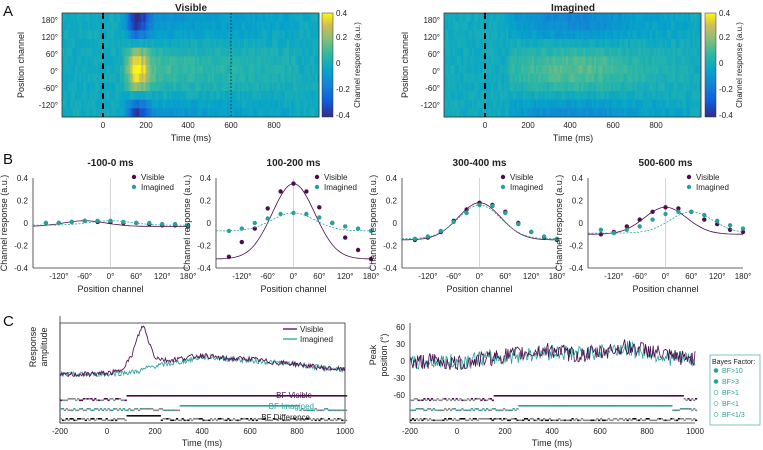 This screenshot has width=763, height=450. I want to click on panel-letter-b: B, so click(8, 159).